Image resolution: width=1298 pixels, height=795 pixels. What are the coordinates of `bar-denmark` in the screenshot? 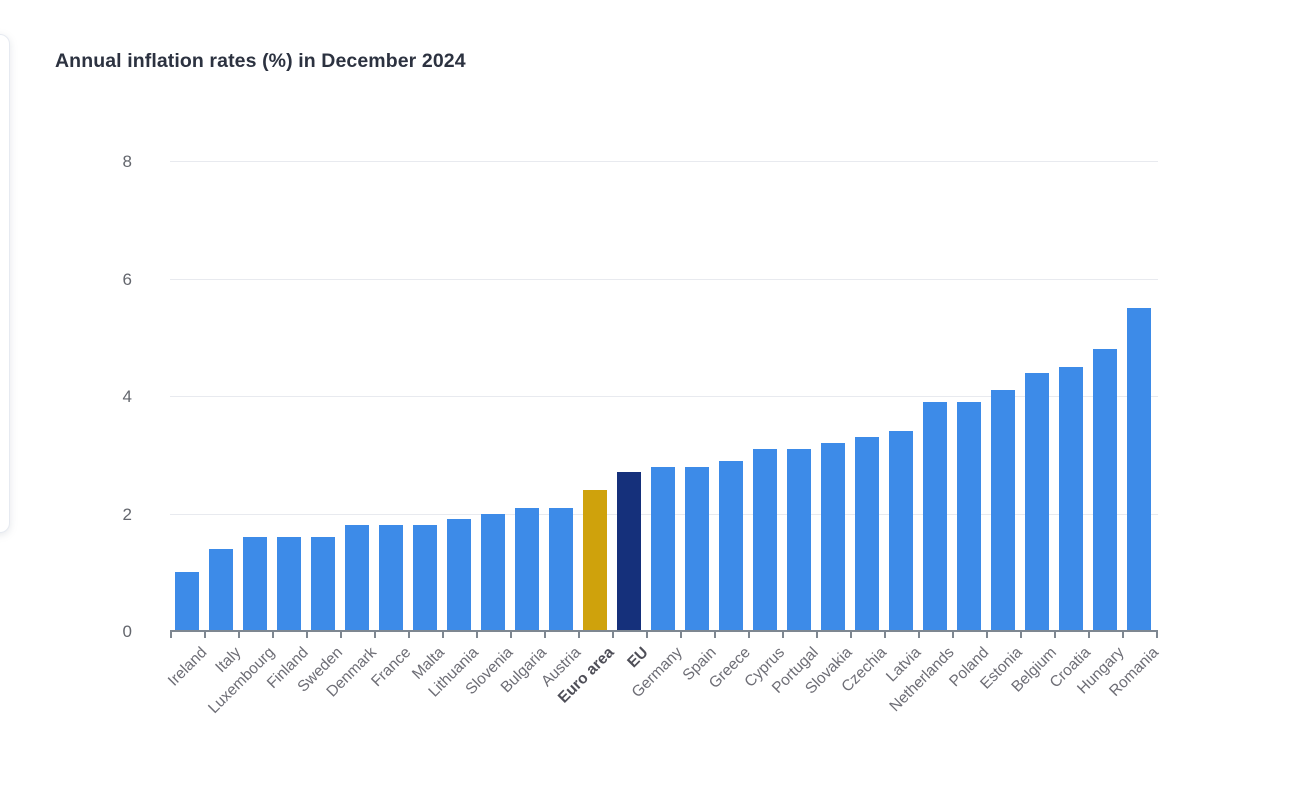 It's located at (357, 578).